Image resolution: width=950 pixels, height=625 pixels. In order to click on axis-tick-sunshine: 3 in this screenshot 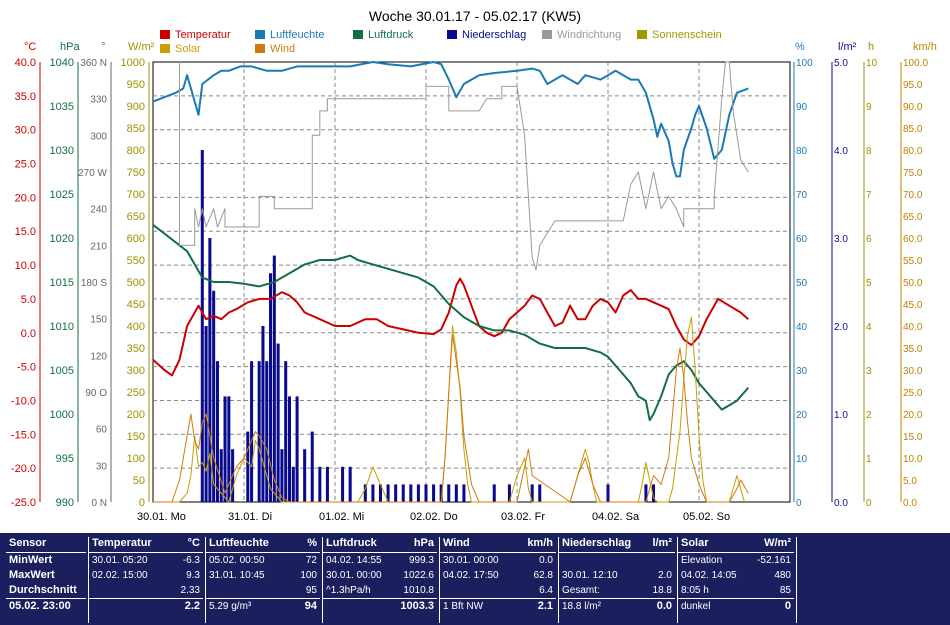, I will do `click(869, 371)`.